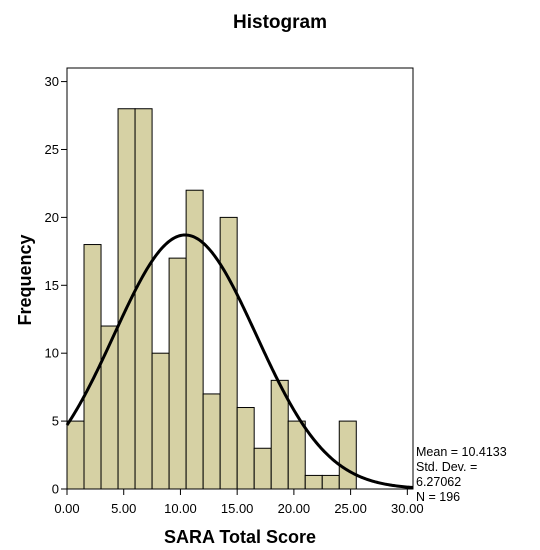 Image resolution: width=540 pixels, height=550 pixels. Describe the element at coordinates (350, 508) in the screenshot. I see `x-tick-label: 25.00` at that location.